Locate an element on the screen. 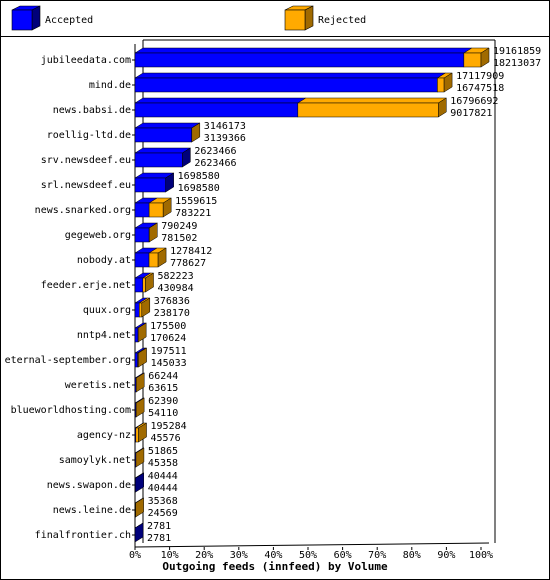 Image resolution: width=550 pixels, height=580 pixels. total-label: 582223 is located at coordinates (176, 276).